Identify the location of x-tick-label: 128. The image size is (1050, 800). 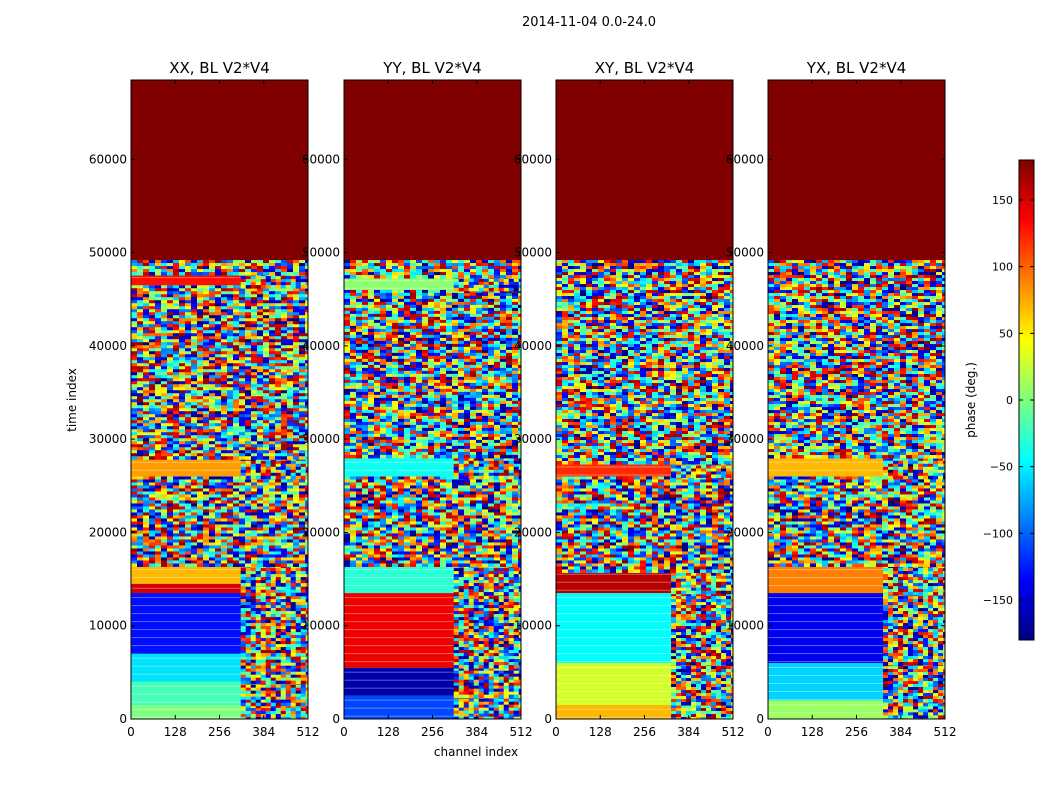
(812, 732).